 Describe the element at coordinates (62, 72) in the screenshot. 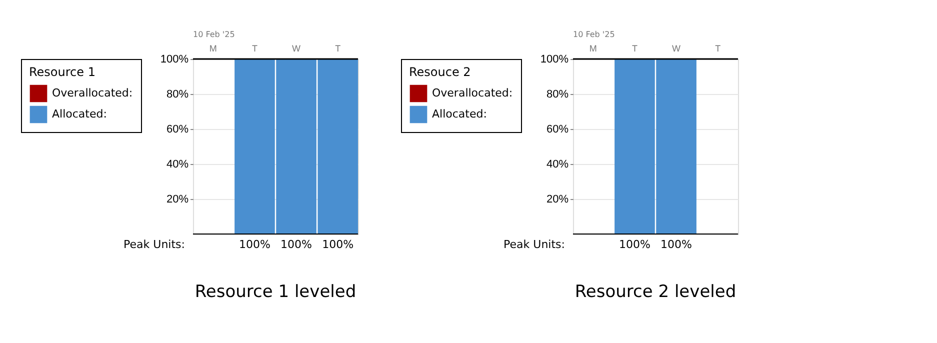

I see `legend-title: Resource 1` at that location.